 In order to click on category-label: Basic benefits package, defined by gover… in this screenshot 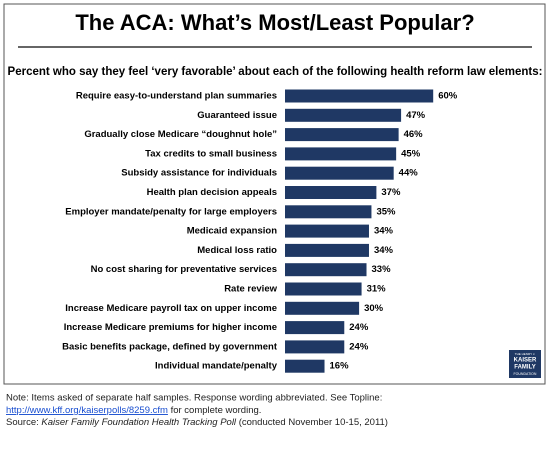, I will do `click(170, 346)`.